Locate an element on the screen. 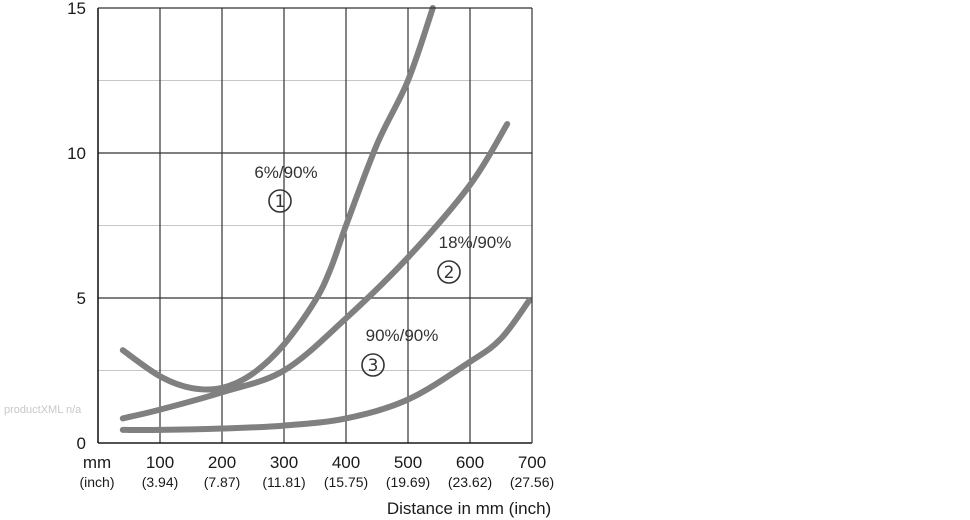  watermark: productXML n/a is located at coordinates (43, 410).